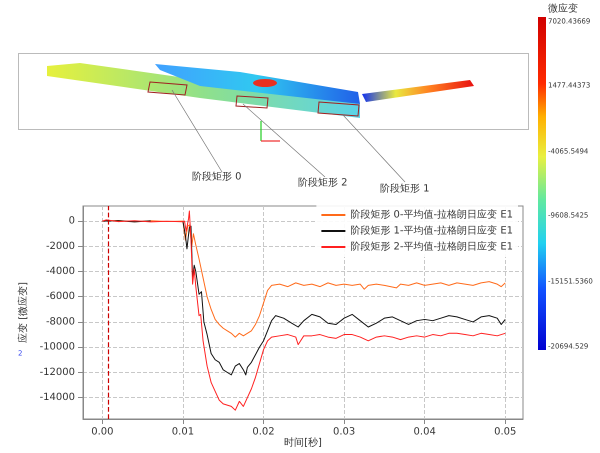 The height and width of the screenshot is (453, 600). What do you see at coordinates (217, 176) in the screenshot?
I see `text: 阶段矩形 0` at bounding box center [217, 176].